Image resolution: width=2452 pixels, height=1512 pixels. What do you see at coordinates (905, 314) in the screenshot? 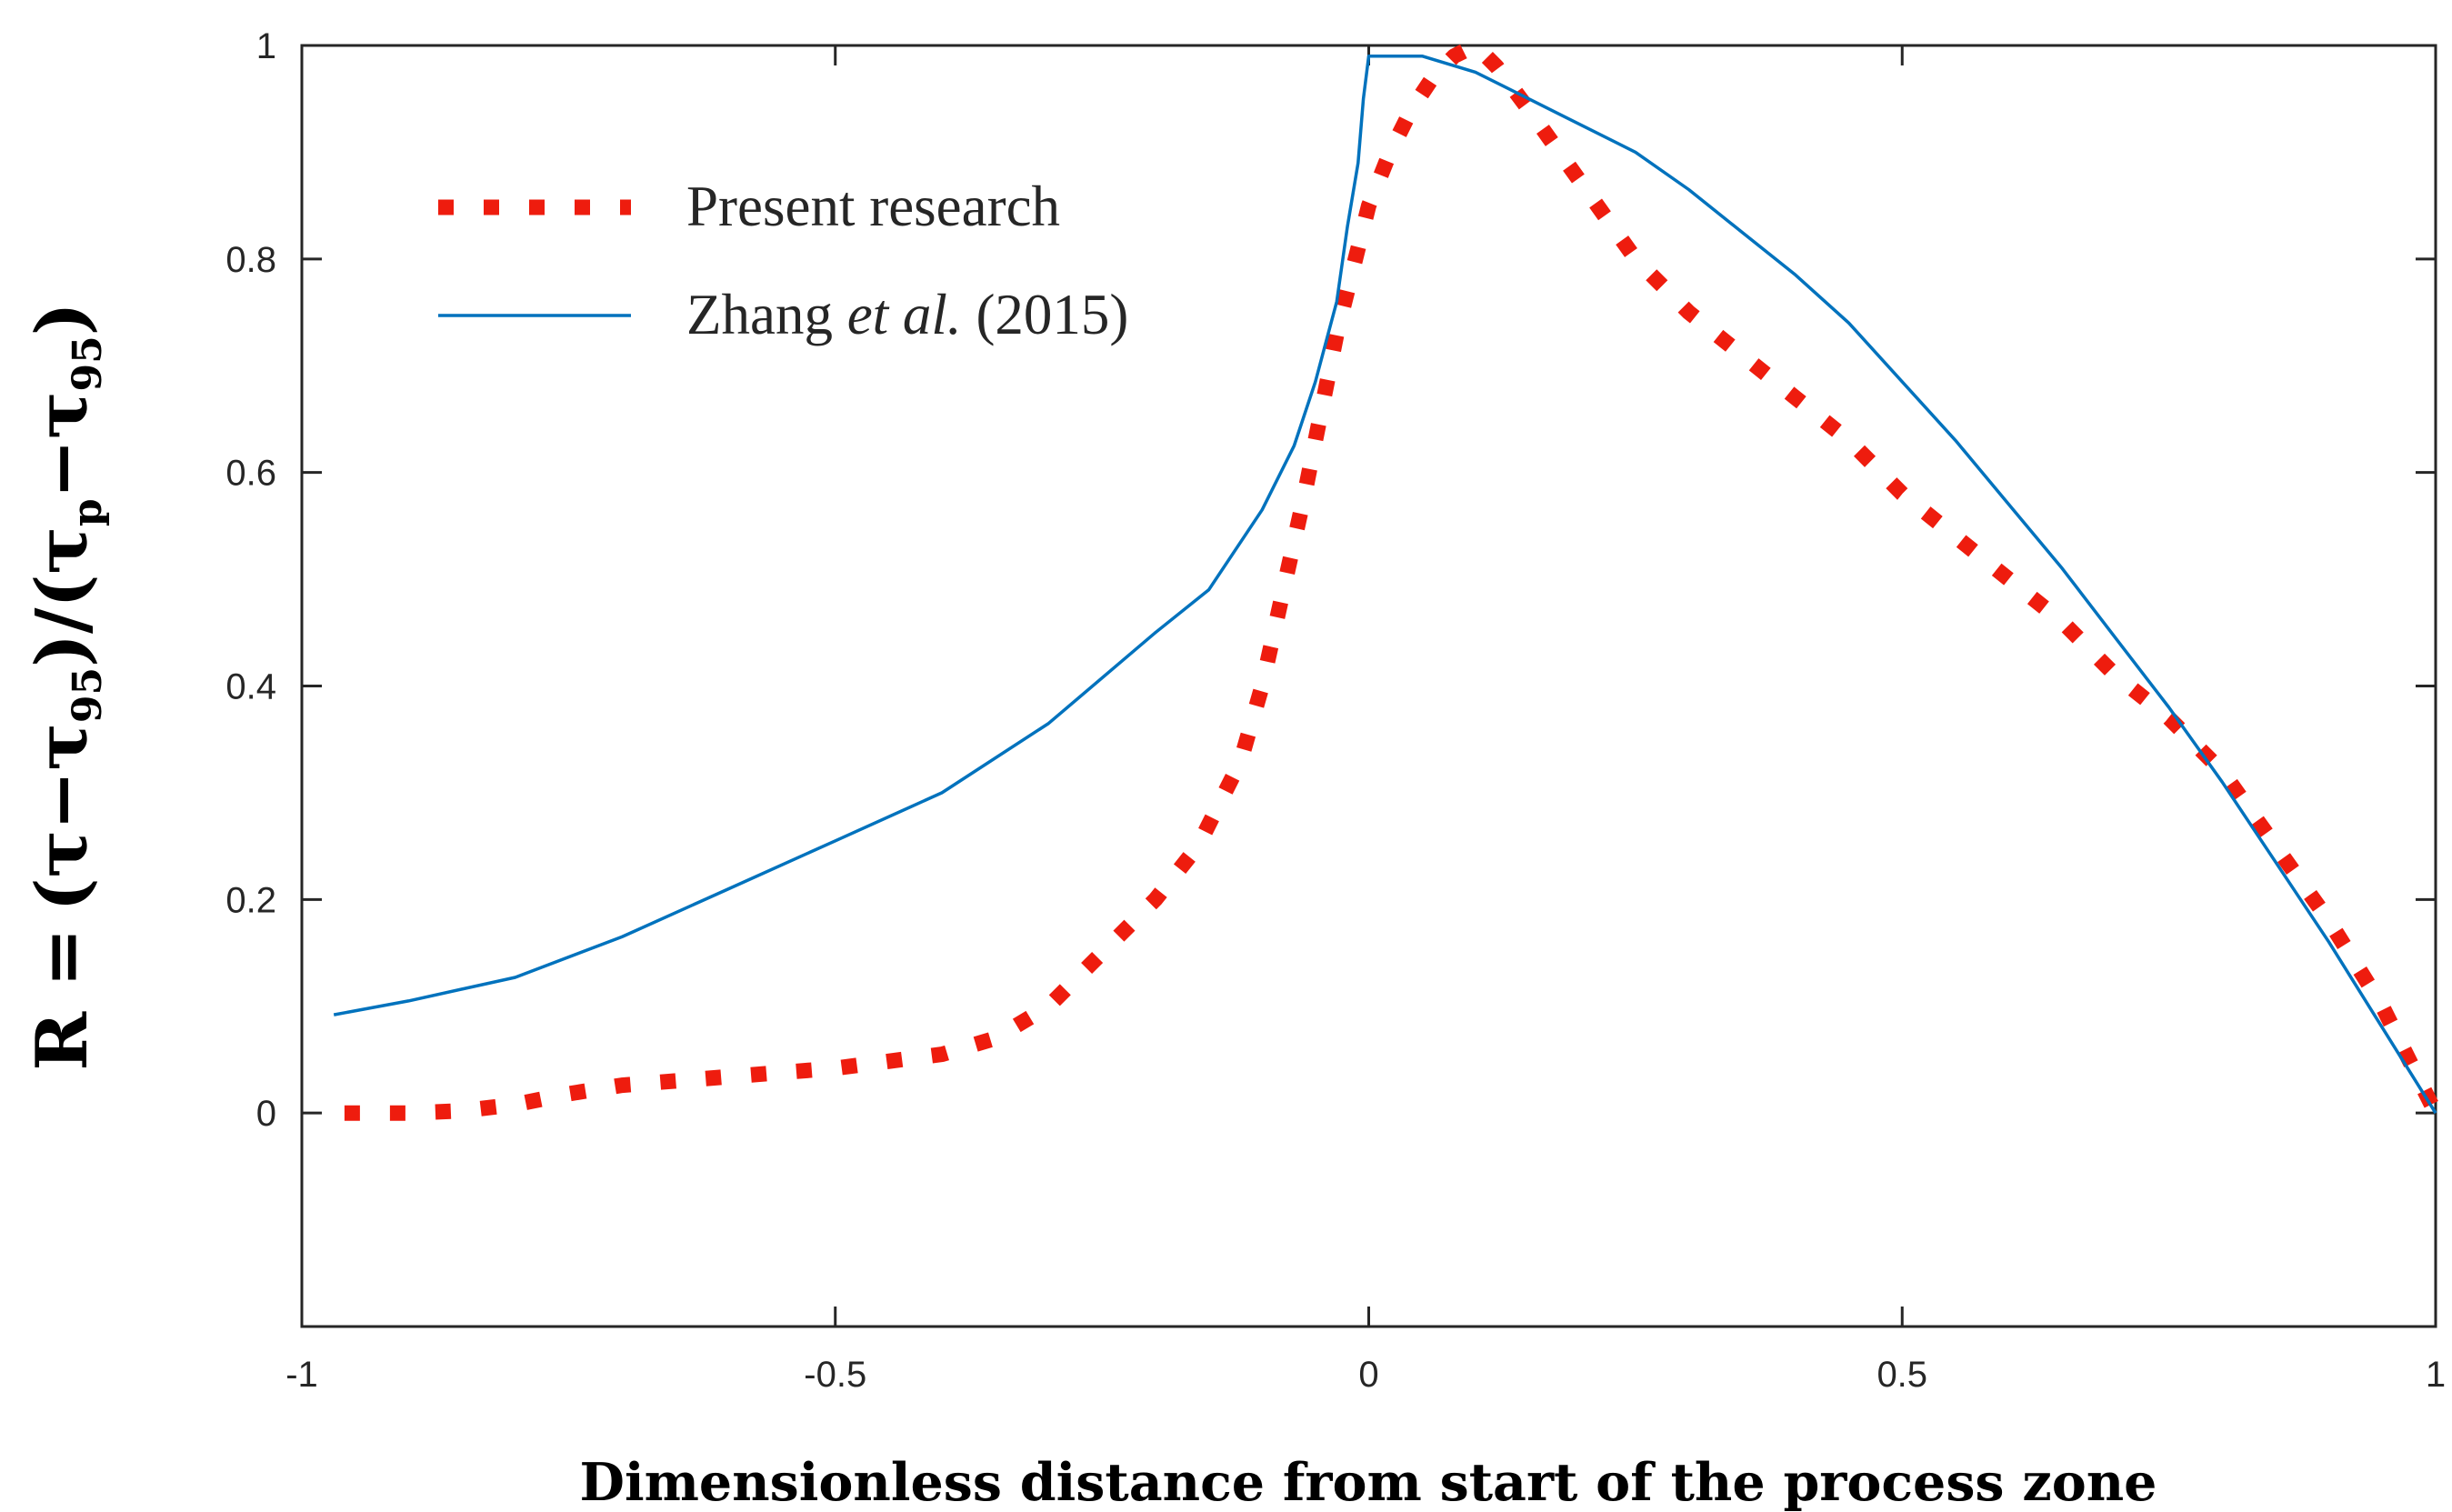
I see `legend-zhang-italic: et al.` at bounding box center [905, 314].